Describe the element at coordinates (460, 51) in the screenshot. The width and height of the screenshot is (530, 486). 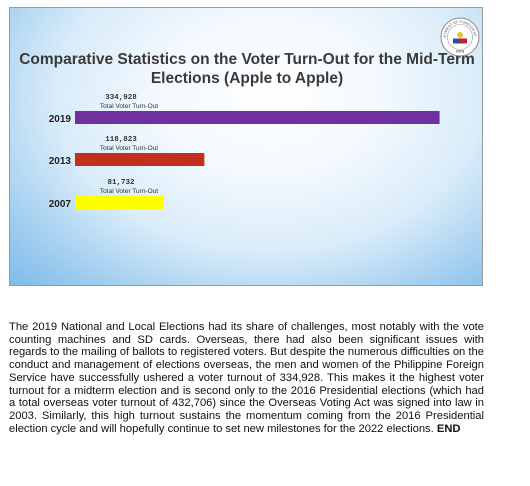
I see `seal-bottom-text: OVS` at that location.